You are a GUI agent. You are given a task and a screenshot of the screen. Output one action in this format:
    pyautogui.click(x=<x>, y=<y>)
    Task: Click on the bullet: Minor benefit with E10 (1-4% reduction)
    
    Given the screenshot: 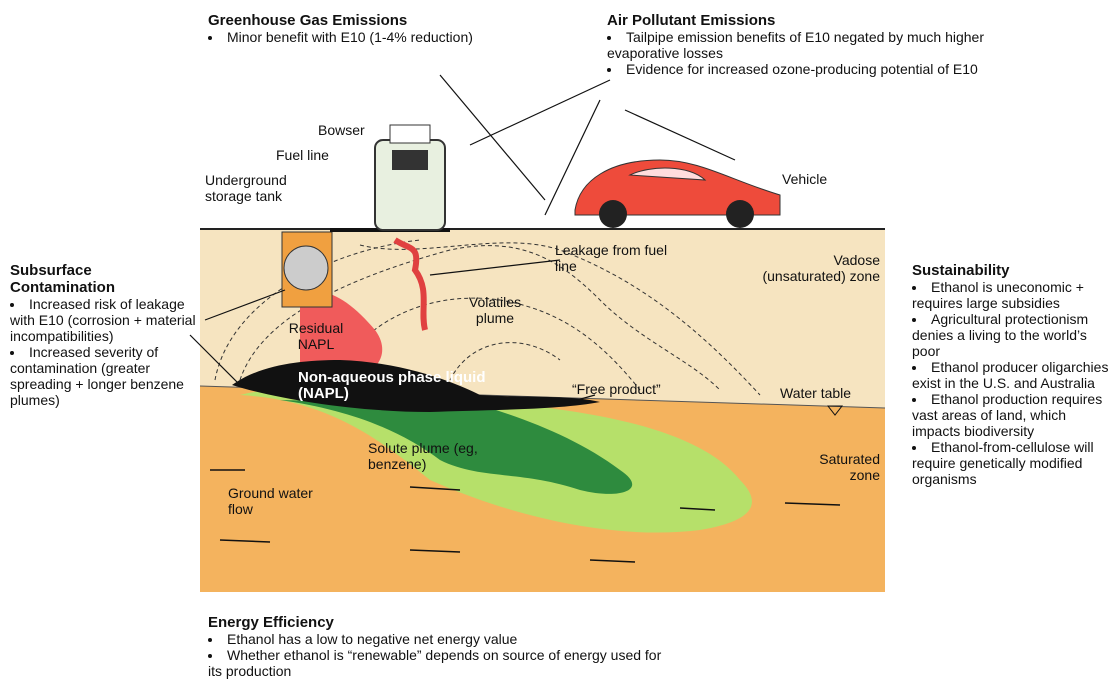 What is the action you would take?
    pyautogui.click(x=368, y=37)
    